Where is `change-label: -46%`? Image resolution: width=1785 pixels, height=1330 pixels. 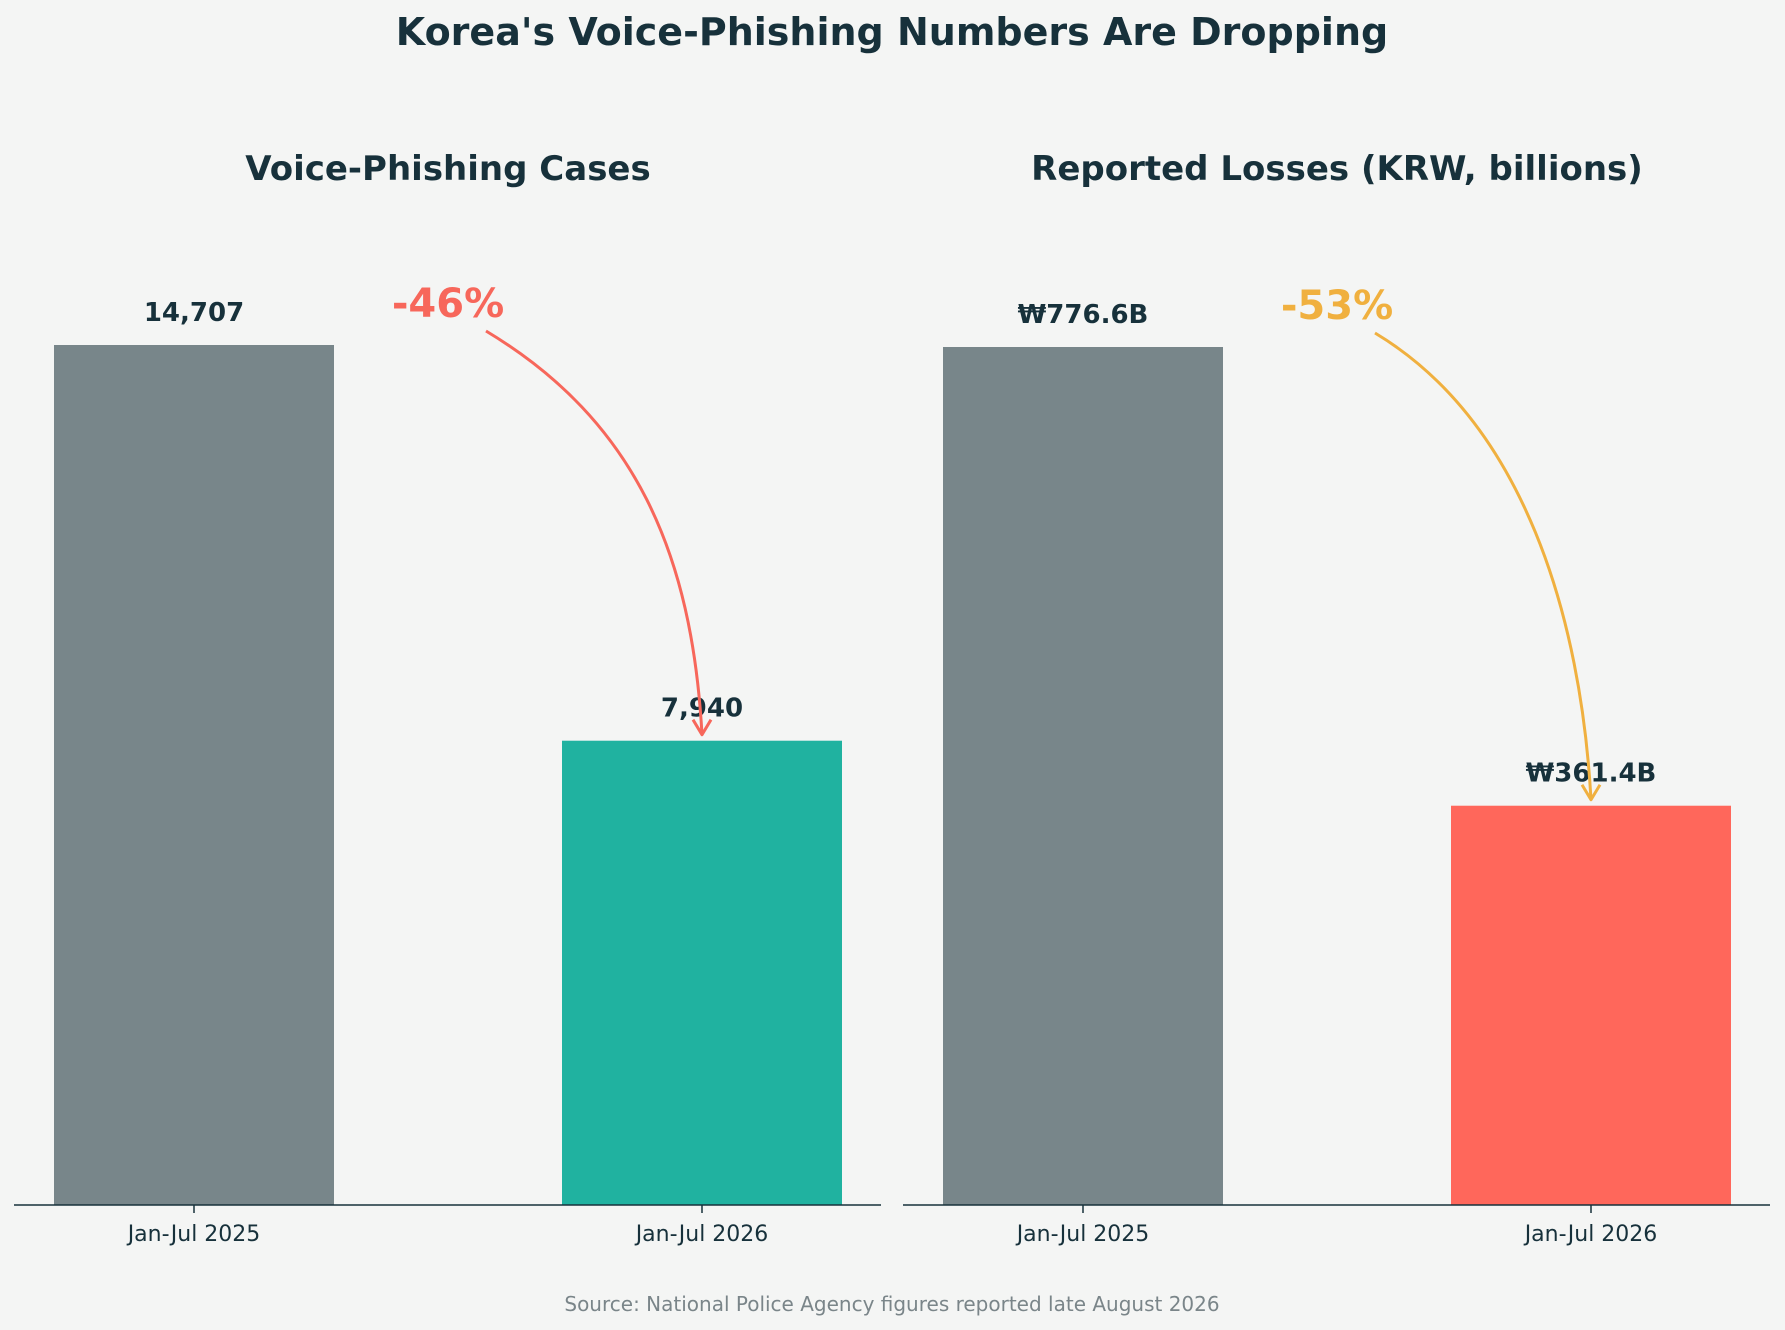
change-label: -46% is located at coordinates (448, 304).